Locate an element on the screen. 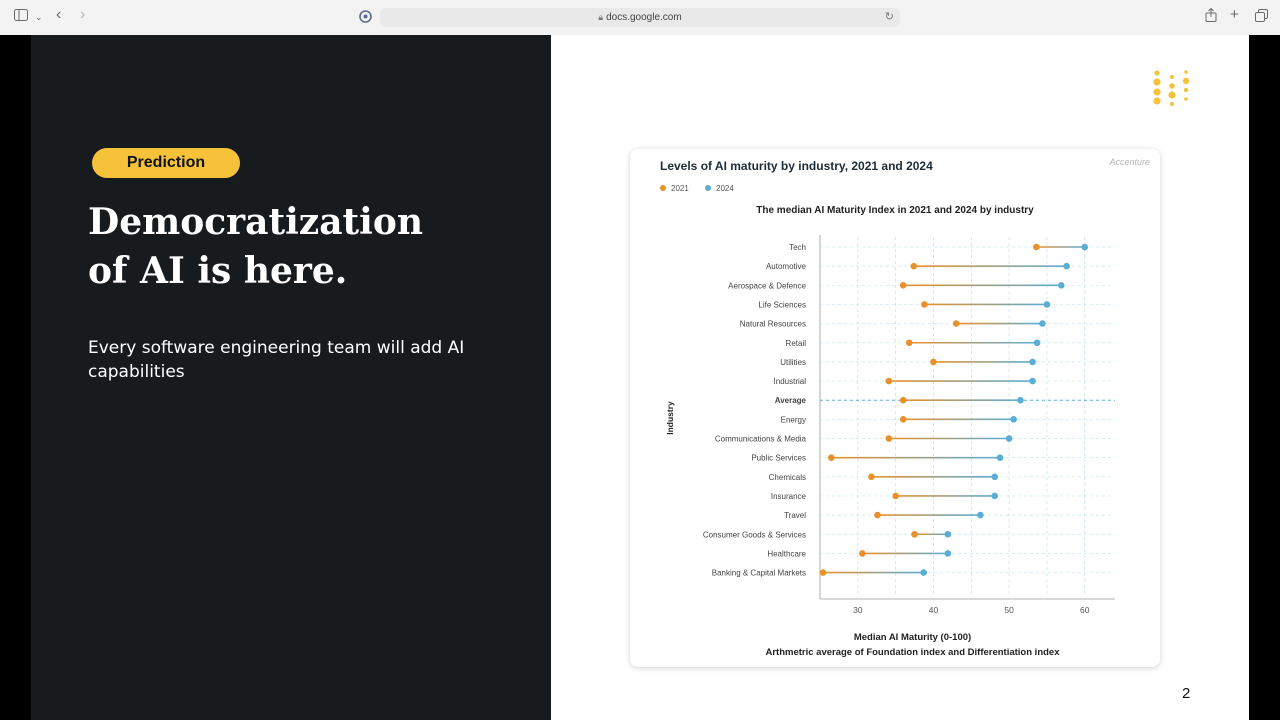 This screenshot has height=720, width=1280. category-label: Retail is located at coordinates (796, 343).